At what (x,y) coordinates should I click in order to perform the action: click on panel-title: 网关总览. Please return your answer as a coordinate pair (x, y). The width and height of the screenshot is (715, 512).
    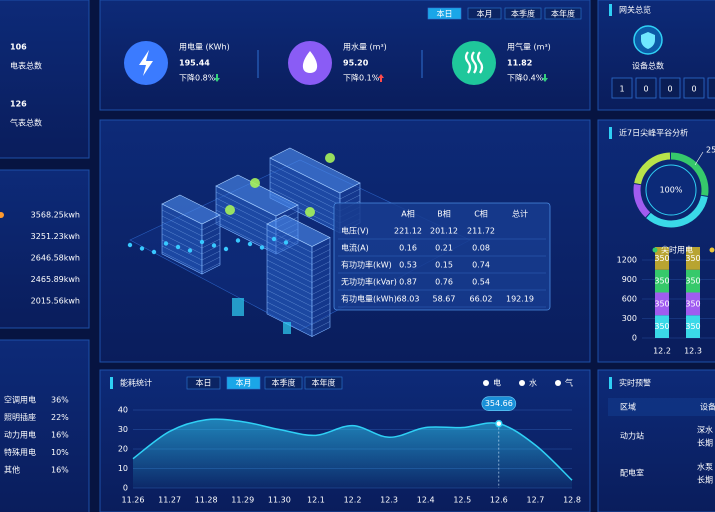
    Looking at the image, I should click on (635, 10).